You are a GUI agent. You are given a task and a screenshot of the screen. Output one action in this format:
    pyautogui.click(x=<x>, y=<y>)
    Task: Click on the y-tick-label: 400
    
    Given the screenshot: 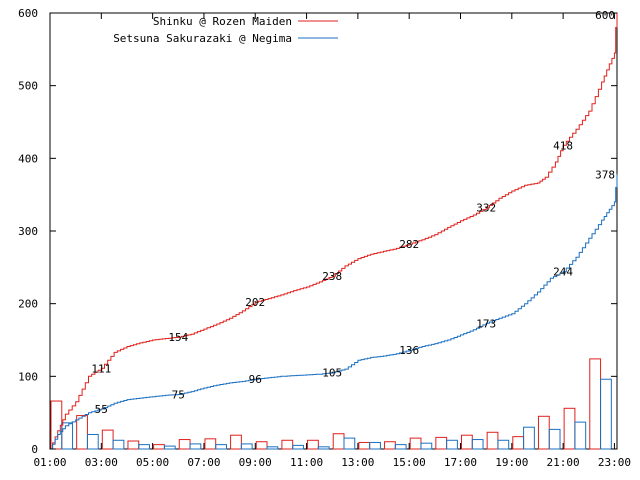 What is the action you would take?
    pyautogui.click(x=28, y=158)
    